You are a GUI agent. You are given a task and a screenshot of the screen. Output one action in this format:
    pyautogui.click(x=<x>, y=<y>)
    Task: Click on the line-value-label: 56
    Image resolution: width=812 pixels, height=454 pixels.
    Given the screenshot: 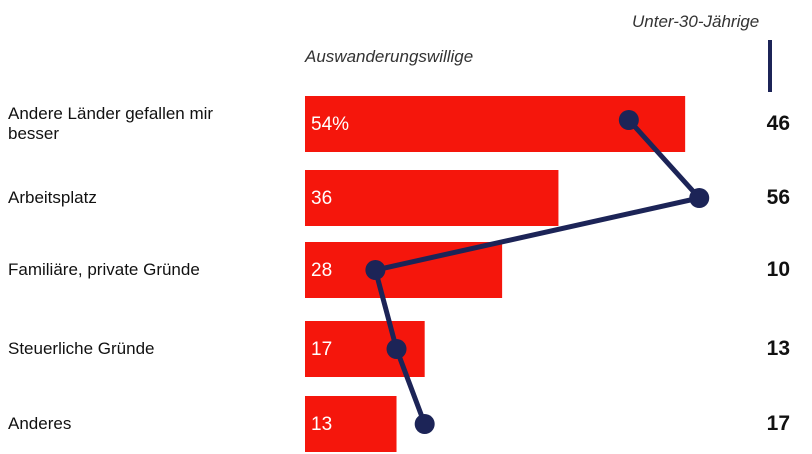 What is the action you would take?
    pyautogui.click(x=778, y=197)
    